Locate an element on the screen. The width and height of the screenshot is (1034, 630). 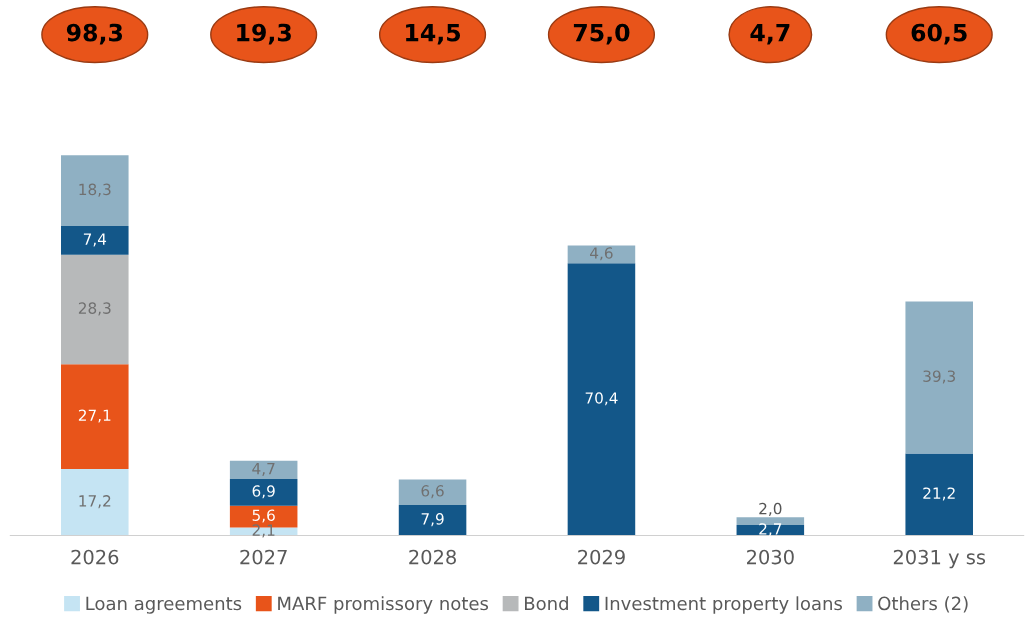
data-label: 7,9 is located at coordinates (432, 520).